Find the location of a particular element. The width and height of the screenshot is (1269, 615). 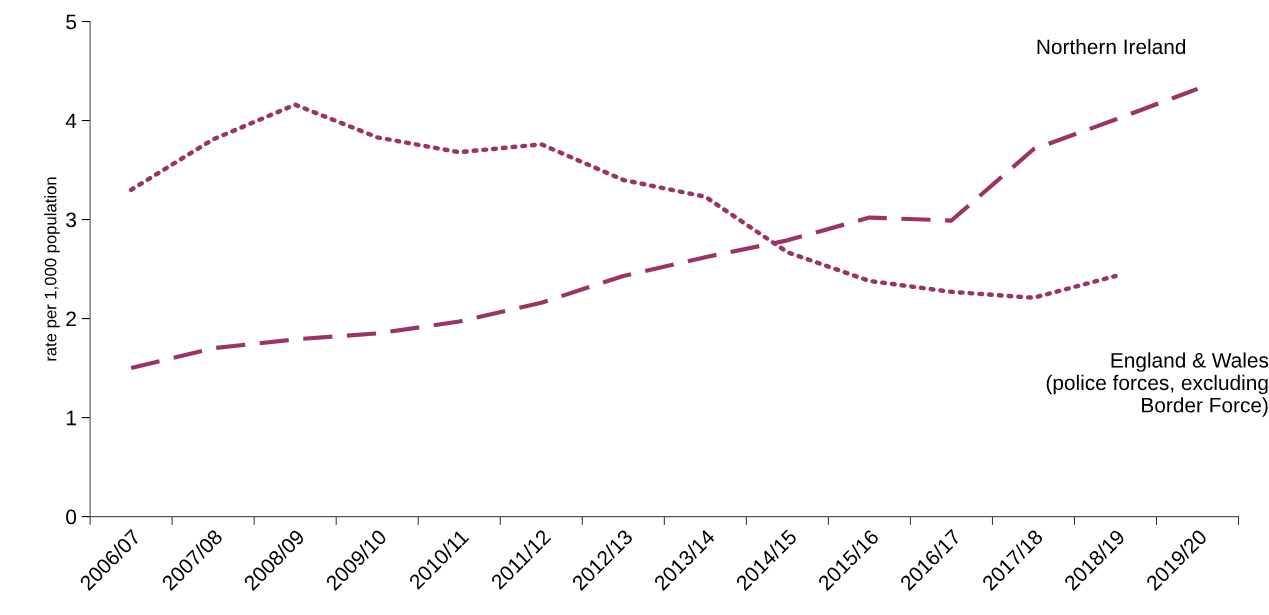

y-tick-label: 3 is located at coordinates (71, 220).